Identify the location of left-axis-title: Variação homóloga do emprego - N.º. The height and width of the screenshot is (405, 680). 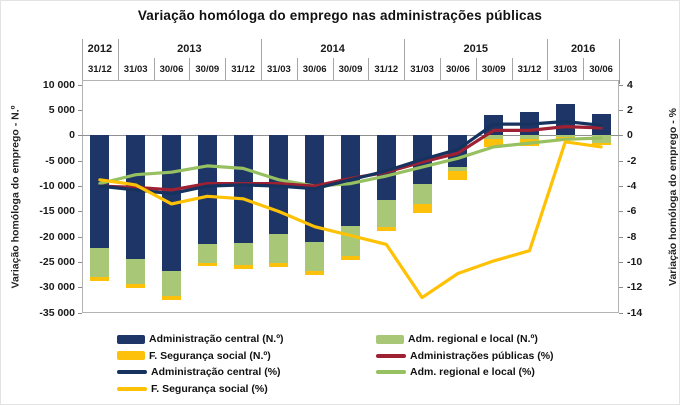
(15, 196).